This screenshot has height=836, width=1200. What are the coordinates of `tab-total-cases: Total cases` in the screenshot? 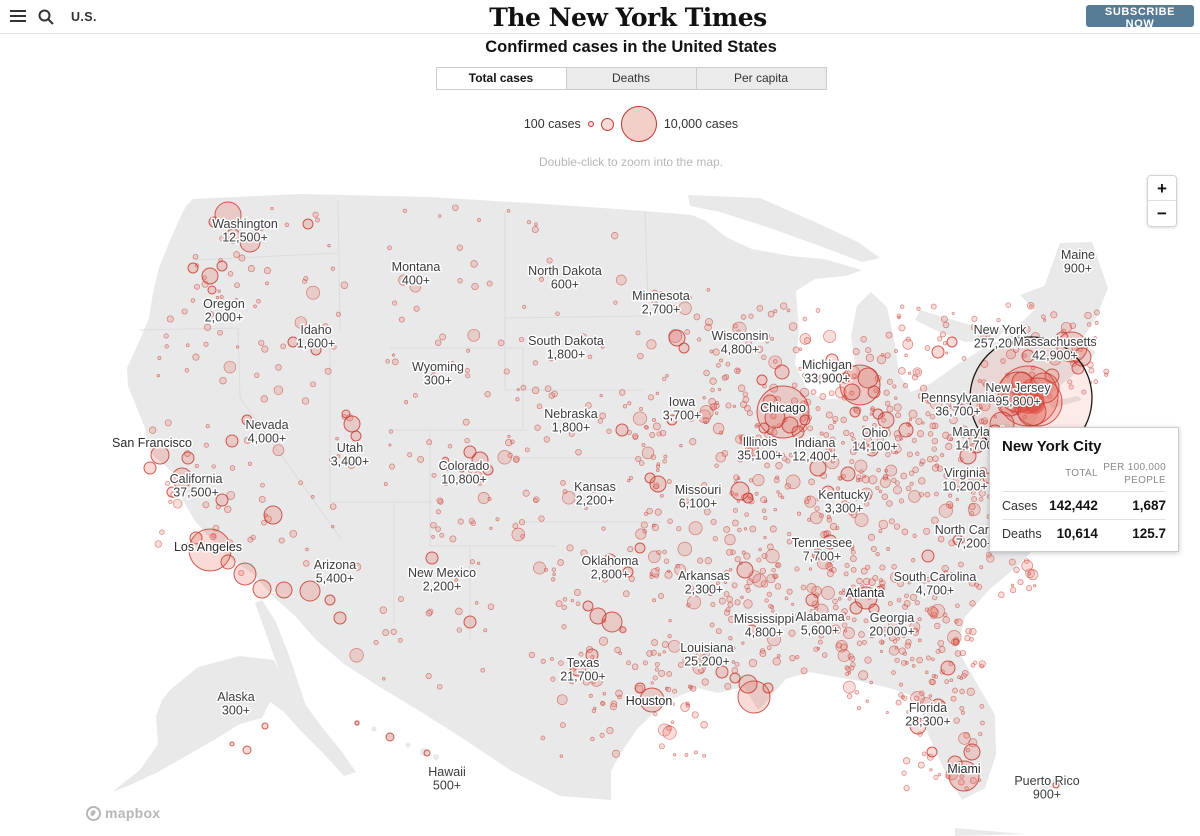 It's located at (501, 78).